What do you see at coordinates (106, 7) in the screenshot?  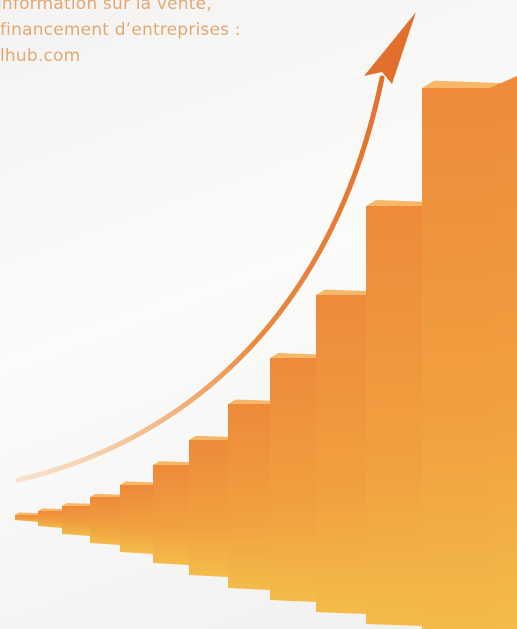 I see `text-line: information sur la vente,` at bounding box center [106, 7].